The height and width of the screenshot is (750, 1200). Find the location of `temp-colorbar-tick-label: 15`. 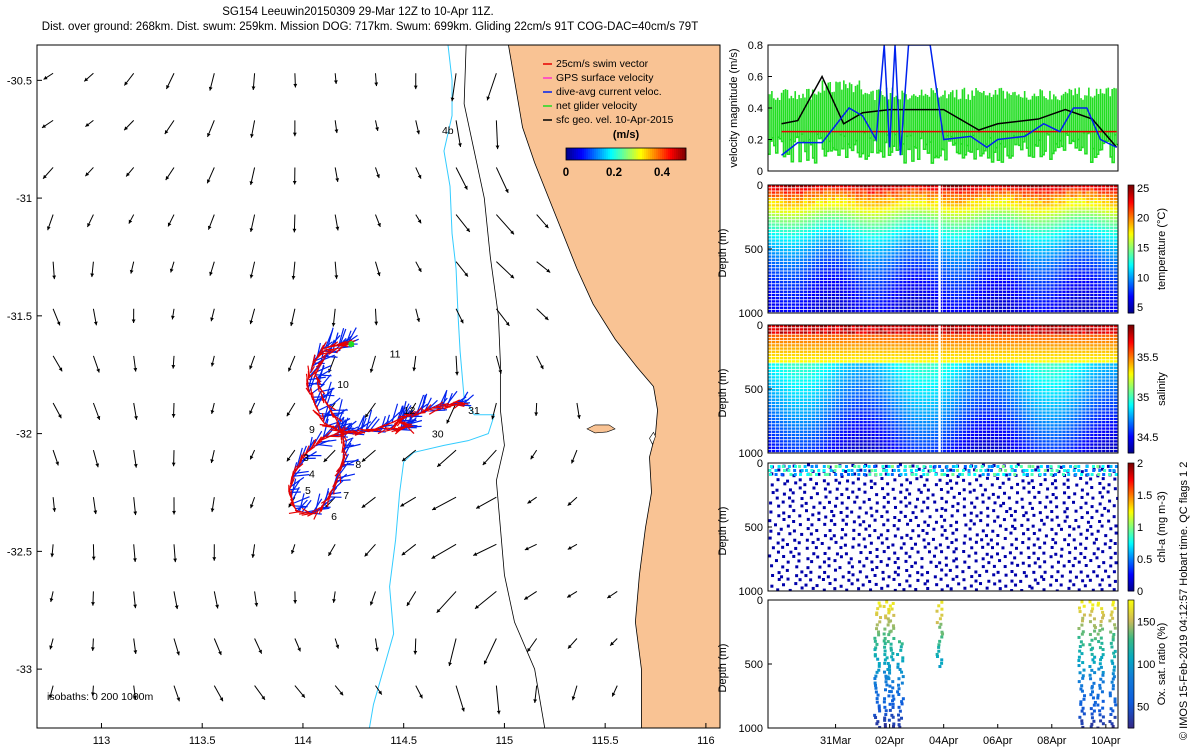

temp-colorbar-tick-label: 15 is located at coordinates (1143, 249).